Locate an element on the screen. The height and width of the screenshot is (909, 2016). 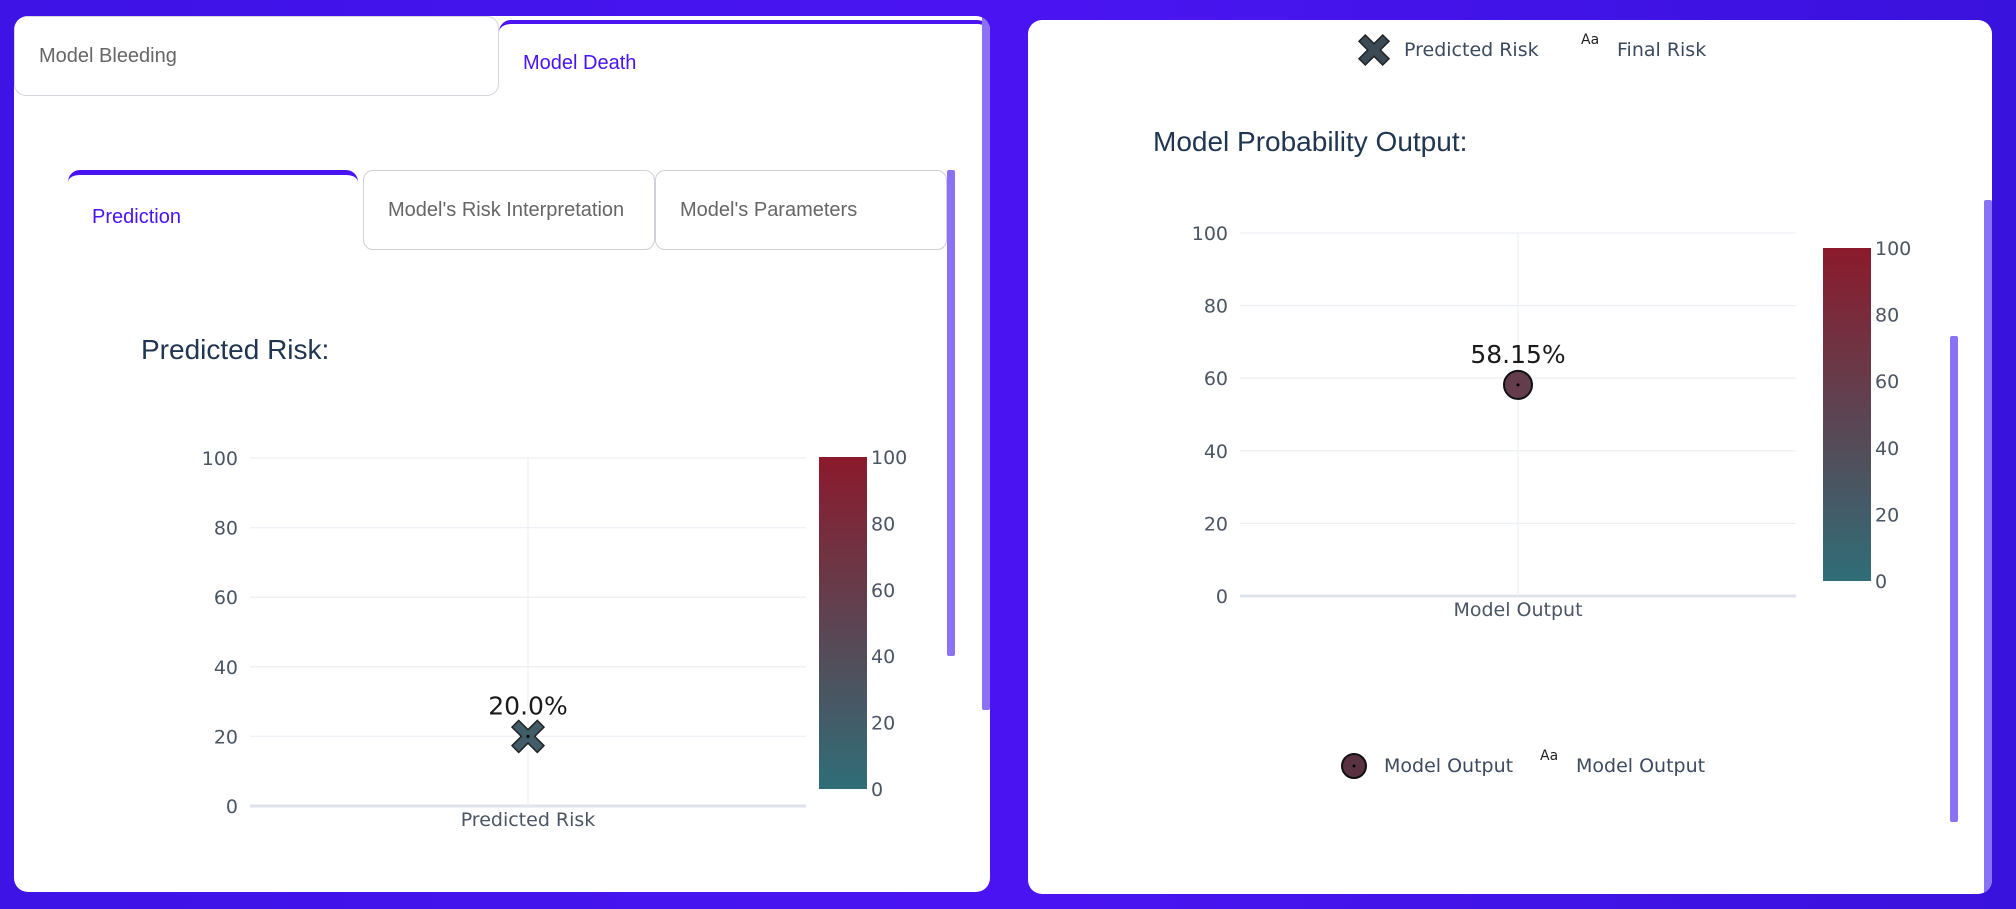
model-probability-title: Model Probability Output: is located at coordinates (1310, 141).